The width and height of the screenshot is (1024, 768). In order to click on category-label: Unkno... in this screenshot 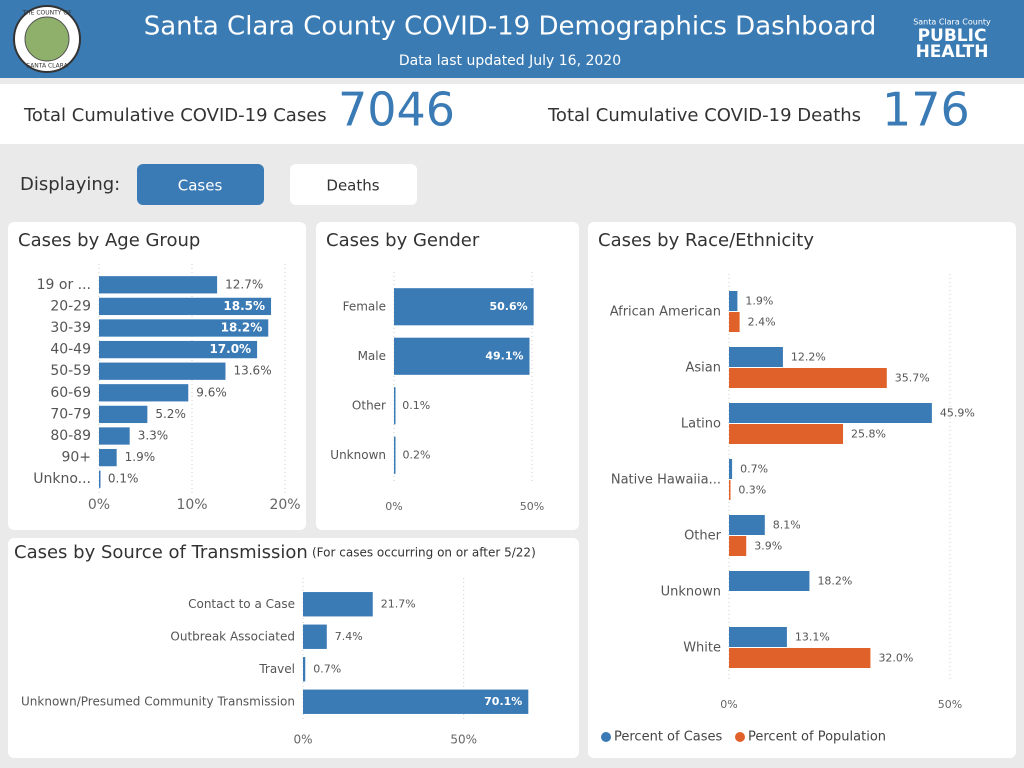, I will do `click(62, 479)`.